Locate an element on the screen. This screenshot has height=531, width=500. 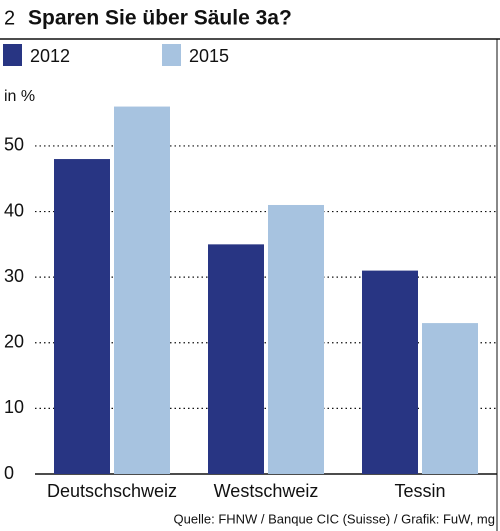
x-tick-label: Deutschschweiz is located at coordinates (112, 491).